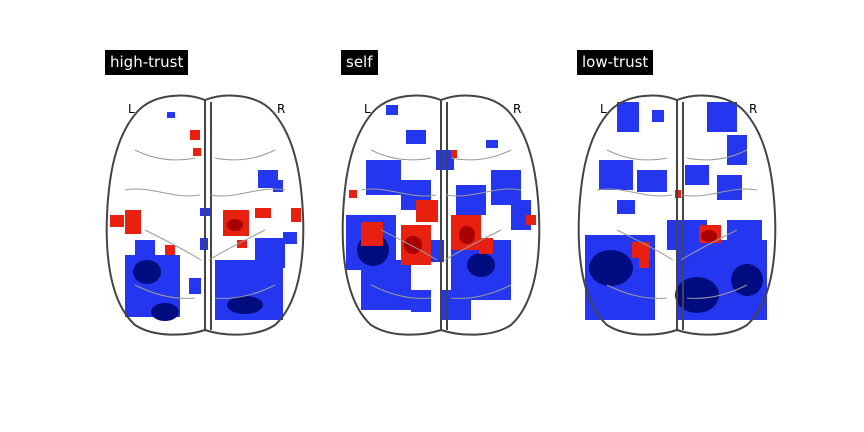 This screenshot has width=864, height=432. Describe the element at coordinates (205, 192) in the screenshot. I see `positive-activation-clusters` at that location.